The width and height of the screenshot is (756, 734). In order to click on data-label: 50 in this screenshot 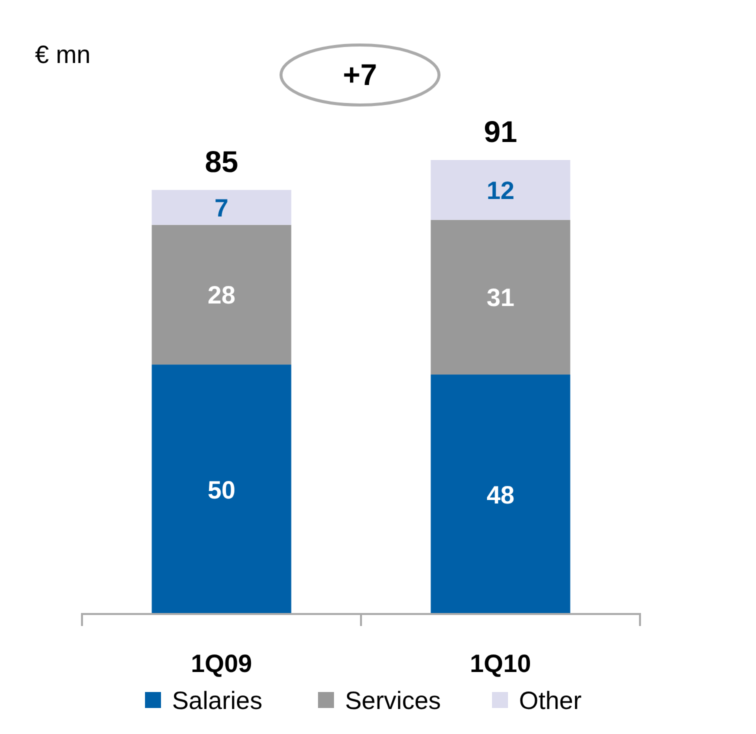, I will do `click(222, 490)`.